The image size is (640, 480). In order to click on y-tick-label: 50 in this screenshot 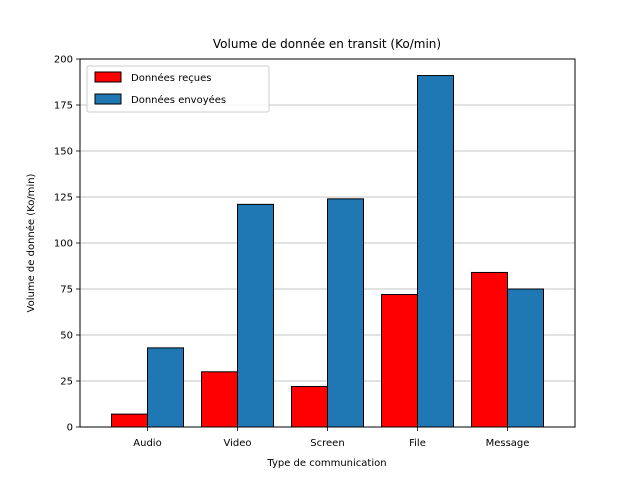, I will do `click(66, 336)`.